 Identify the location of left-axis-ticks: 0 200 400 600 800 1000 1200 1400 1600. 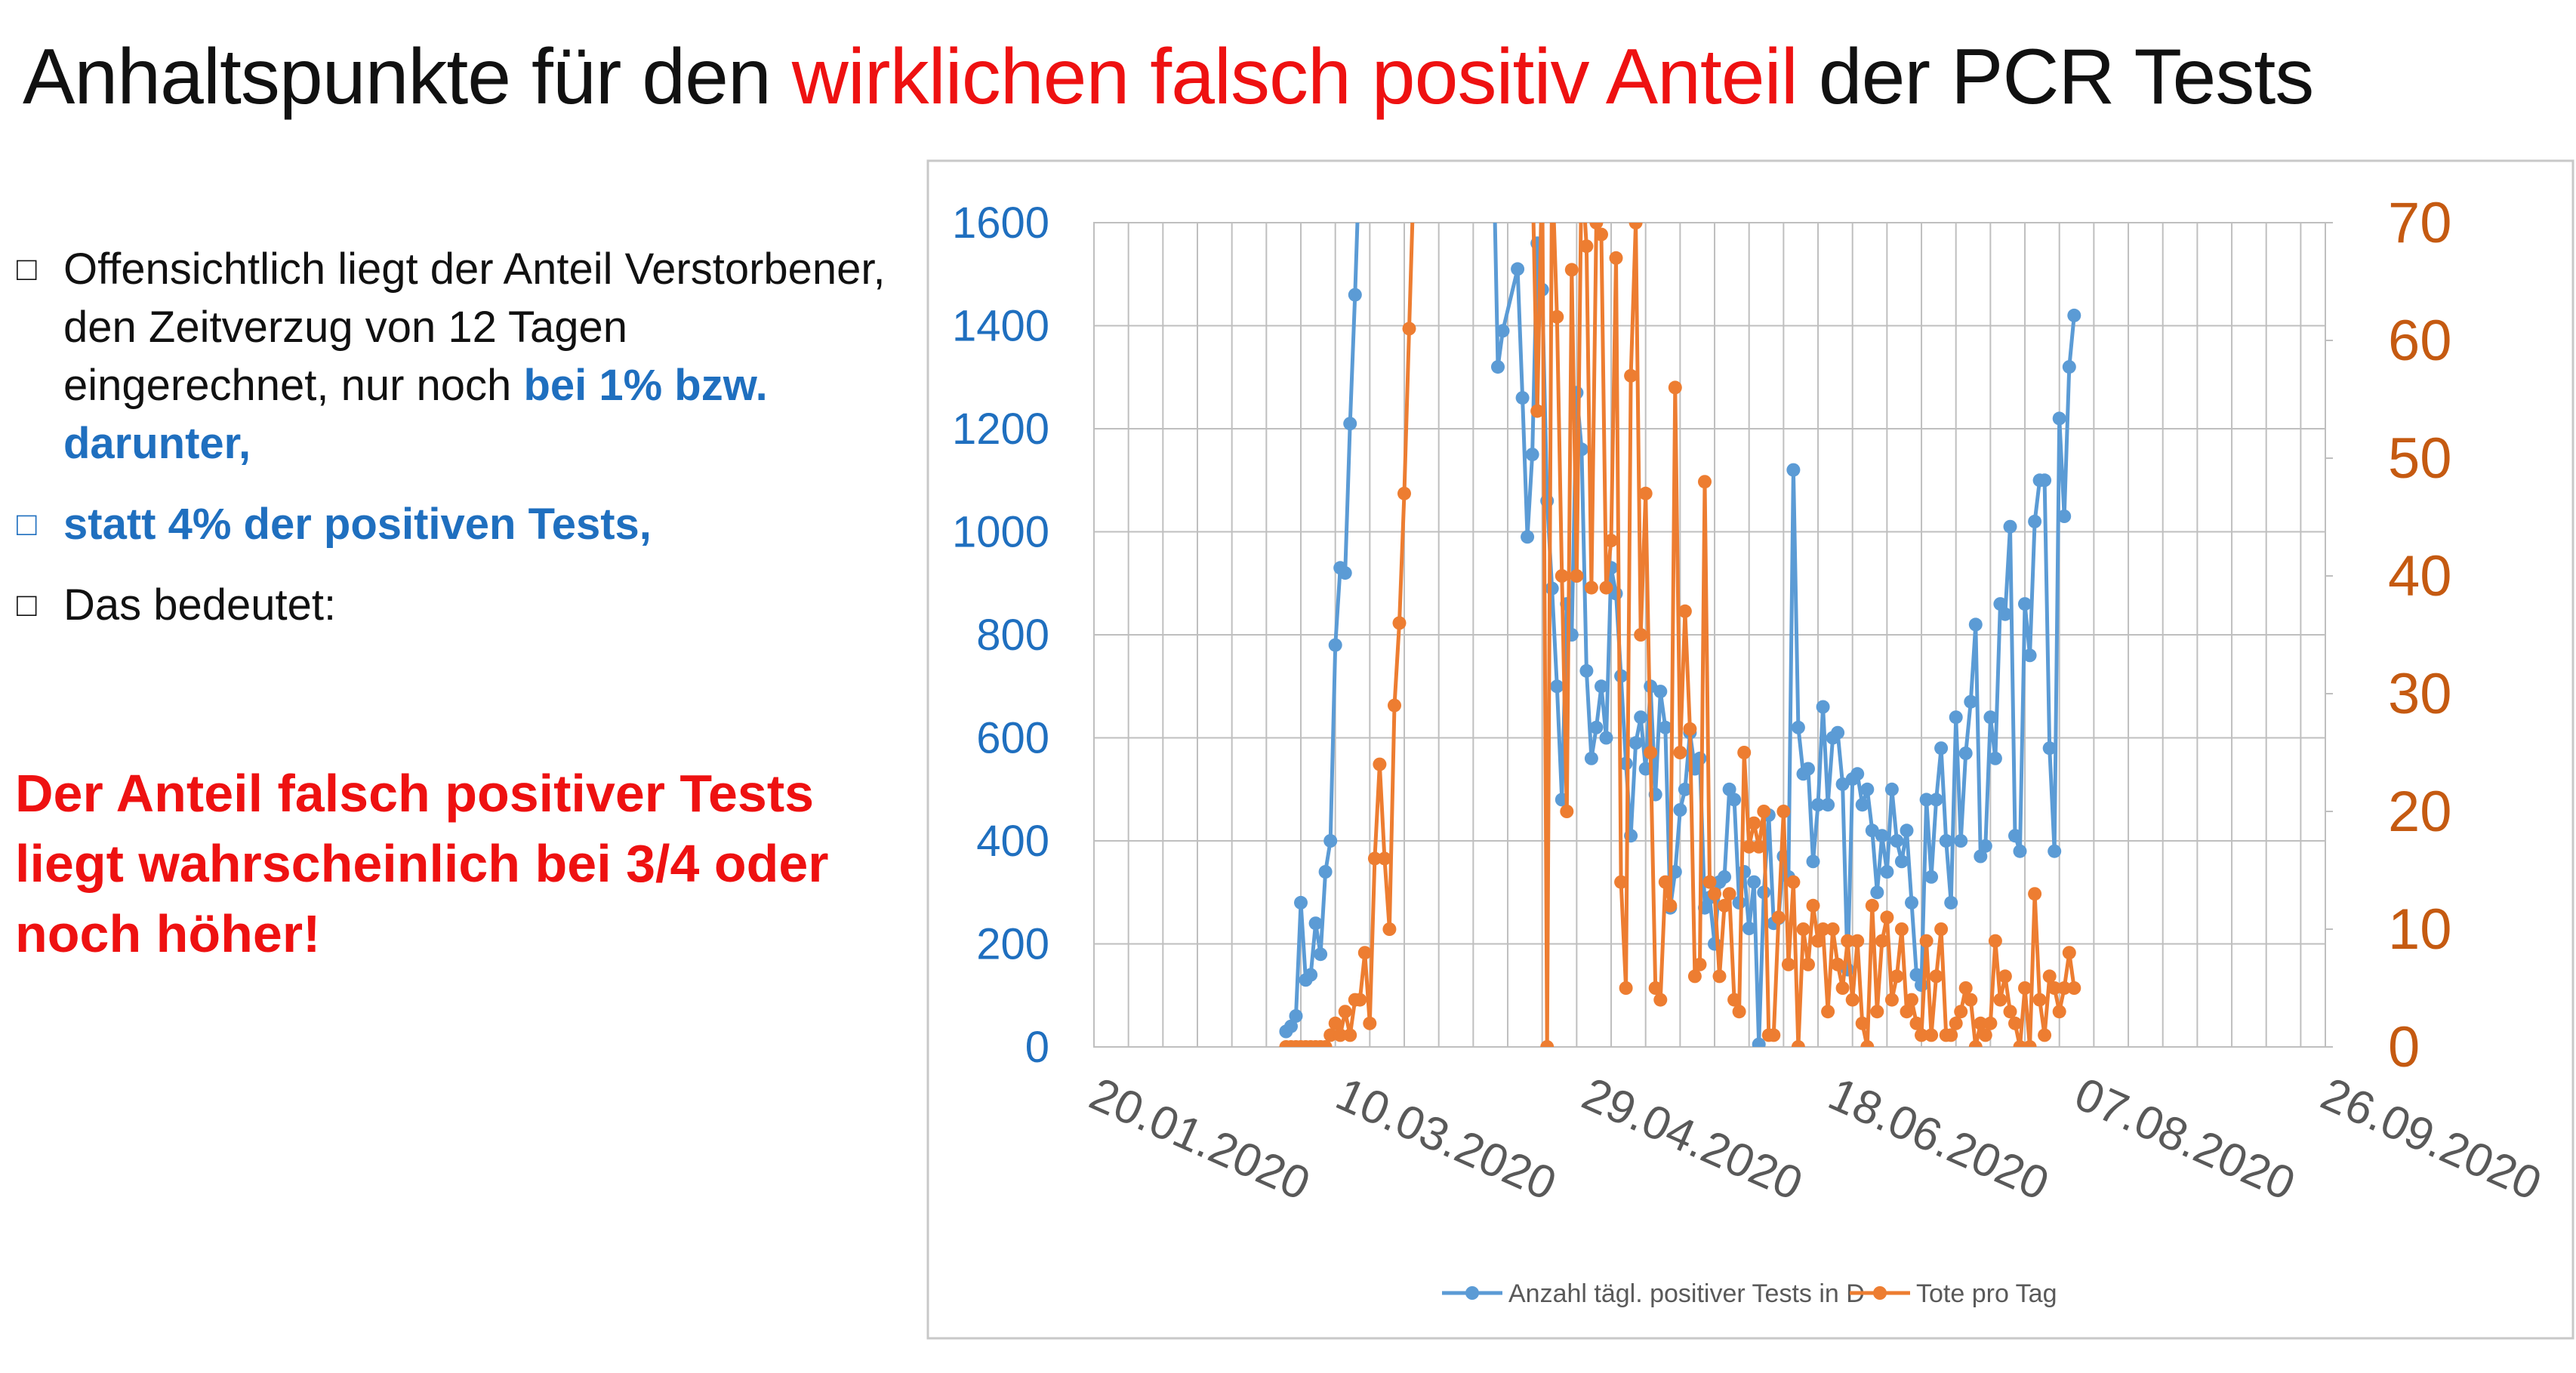
(1000, 635).